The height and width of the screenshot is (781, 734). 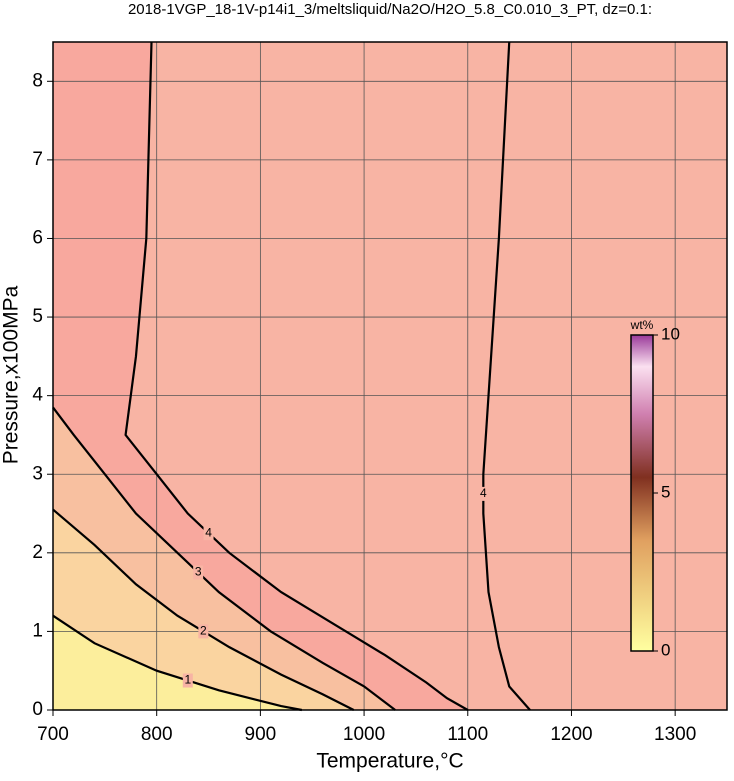 I want to click on contour-band, so click(x=177, y=662).